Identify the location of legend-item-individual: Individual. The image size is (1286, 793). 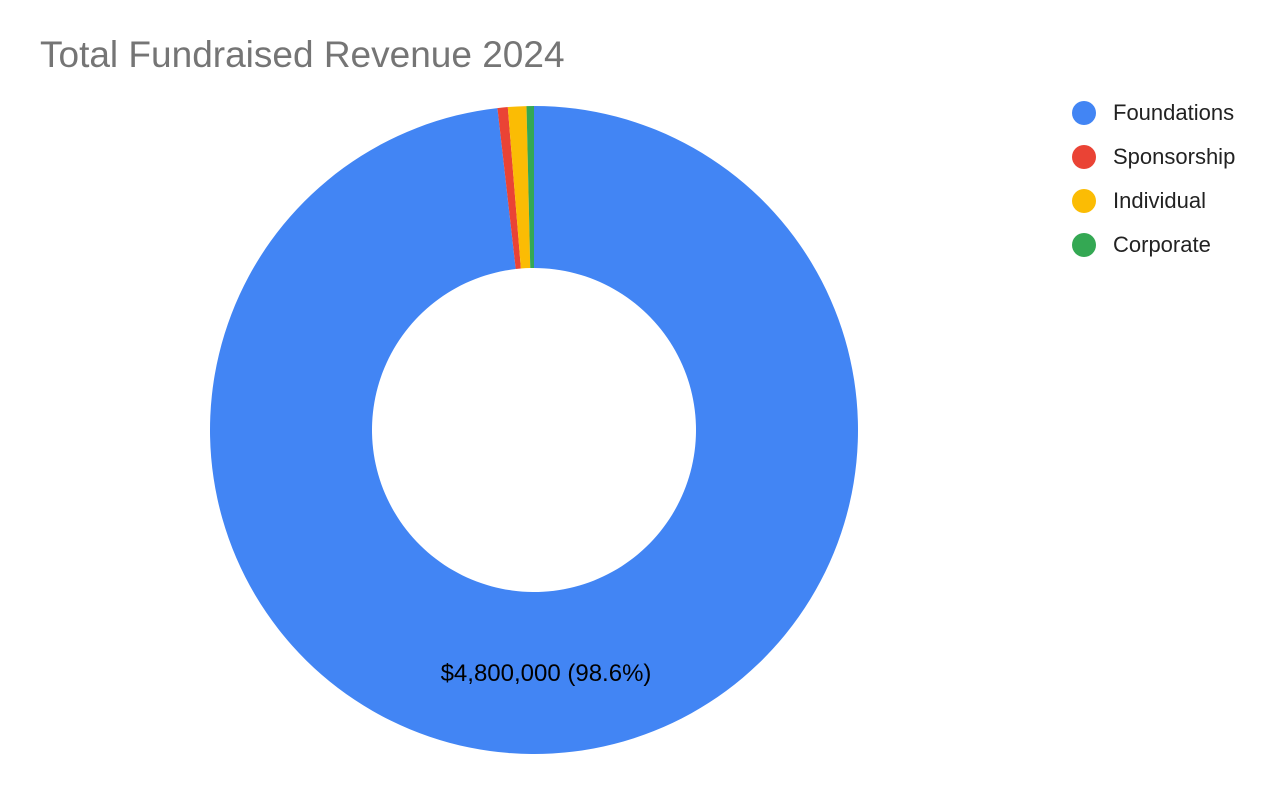
(1153, 200).